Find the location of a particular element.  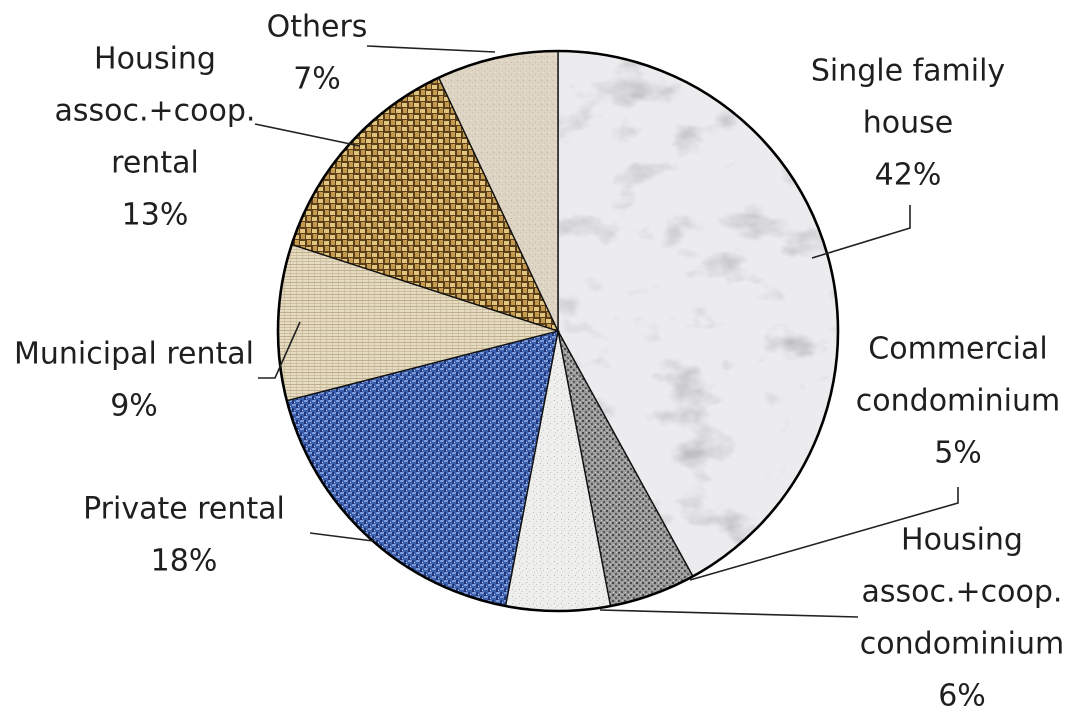

slice-percent-single-family-house: 42% is located at coordinates (908, 175).